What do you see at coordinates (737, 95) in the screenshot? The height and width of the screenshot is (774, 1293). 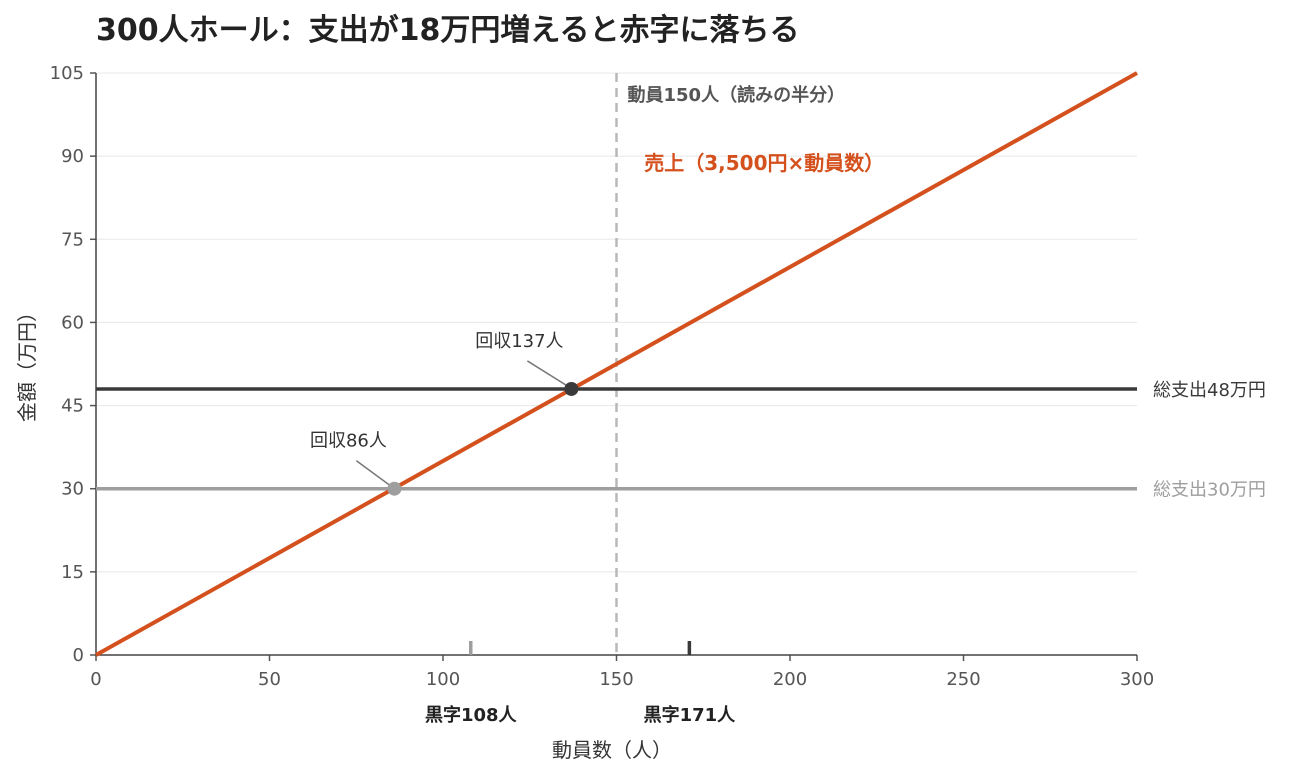 I see `reference-line-label: 動員150人（読みの半分）` at bounding box center [737, 95].